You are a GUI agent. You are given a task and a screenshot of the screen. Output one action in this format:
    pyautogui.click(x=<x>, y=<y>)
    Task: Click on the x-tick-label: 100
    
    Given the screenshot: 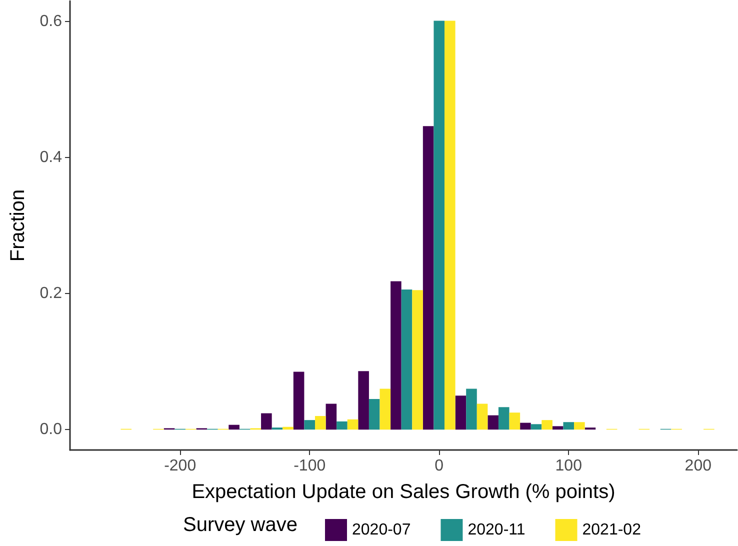 What is the action you would take?
    pyautogui.click(x=568, y=466)
    